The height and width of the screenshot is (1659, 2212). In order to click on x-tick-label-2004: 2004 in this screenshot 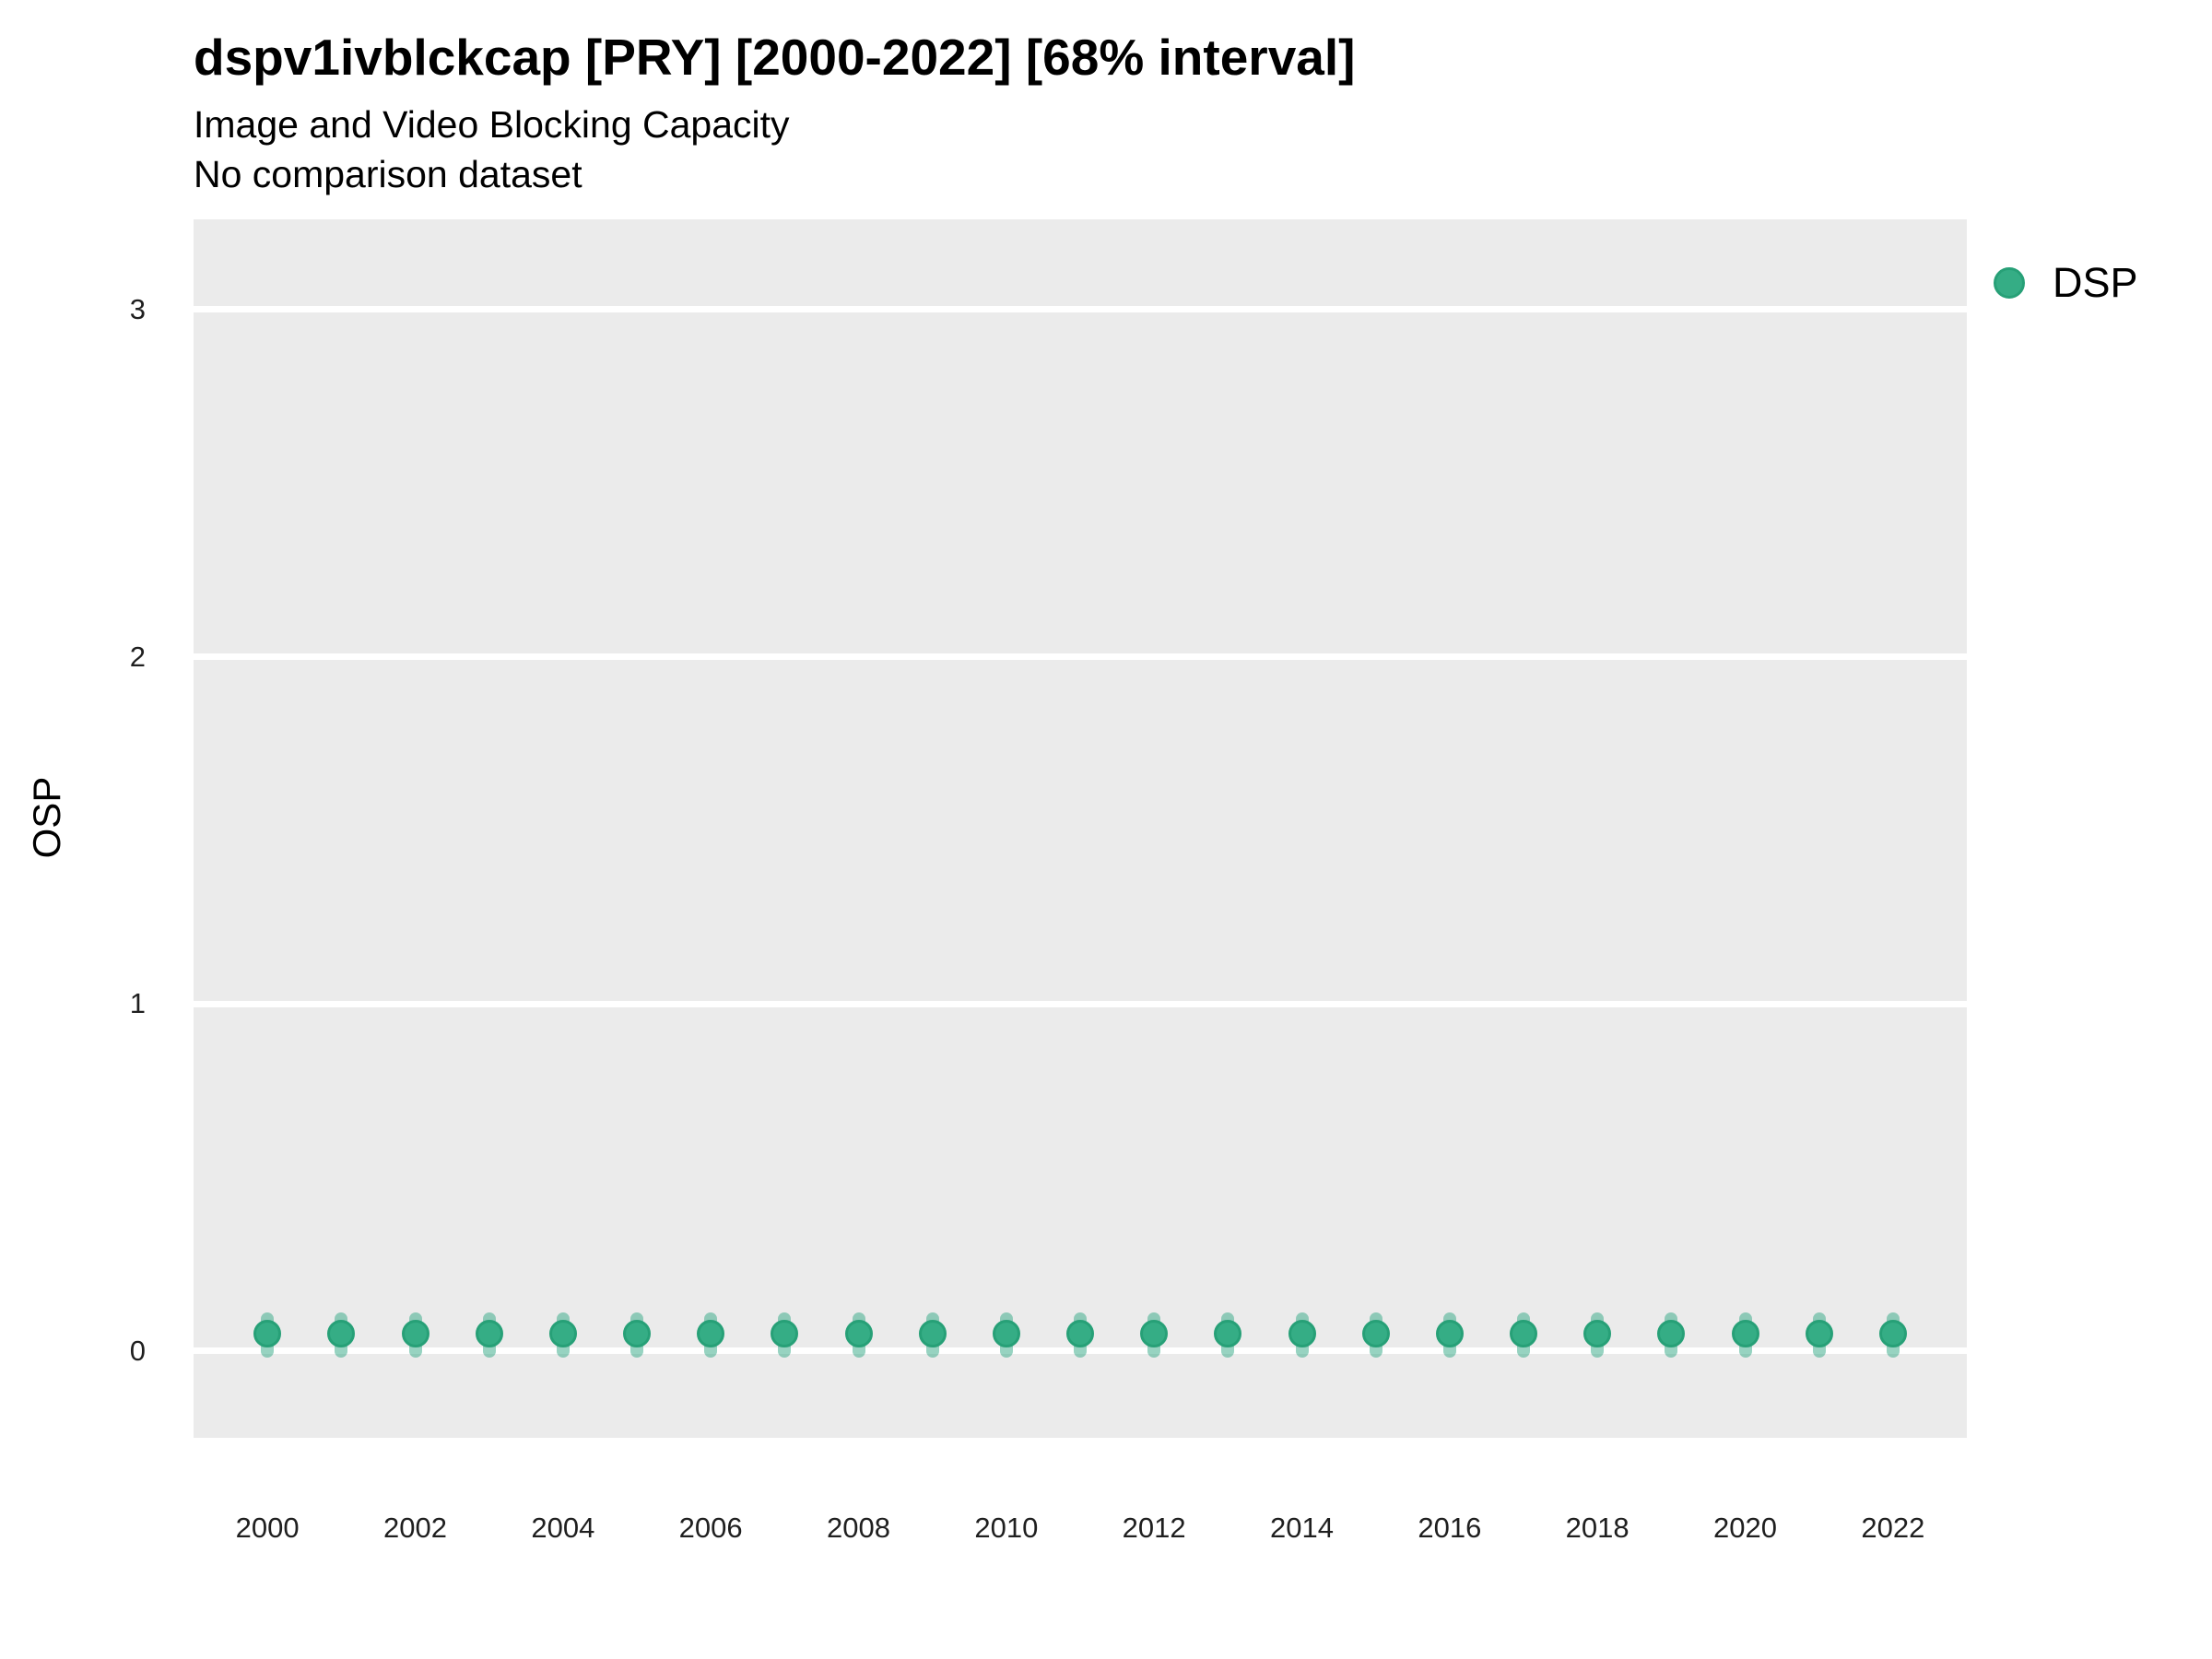, I will do `click(563, 1528)`.